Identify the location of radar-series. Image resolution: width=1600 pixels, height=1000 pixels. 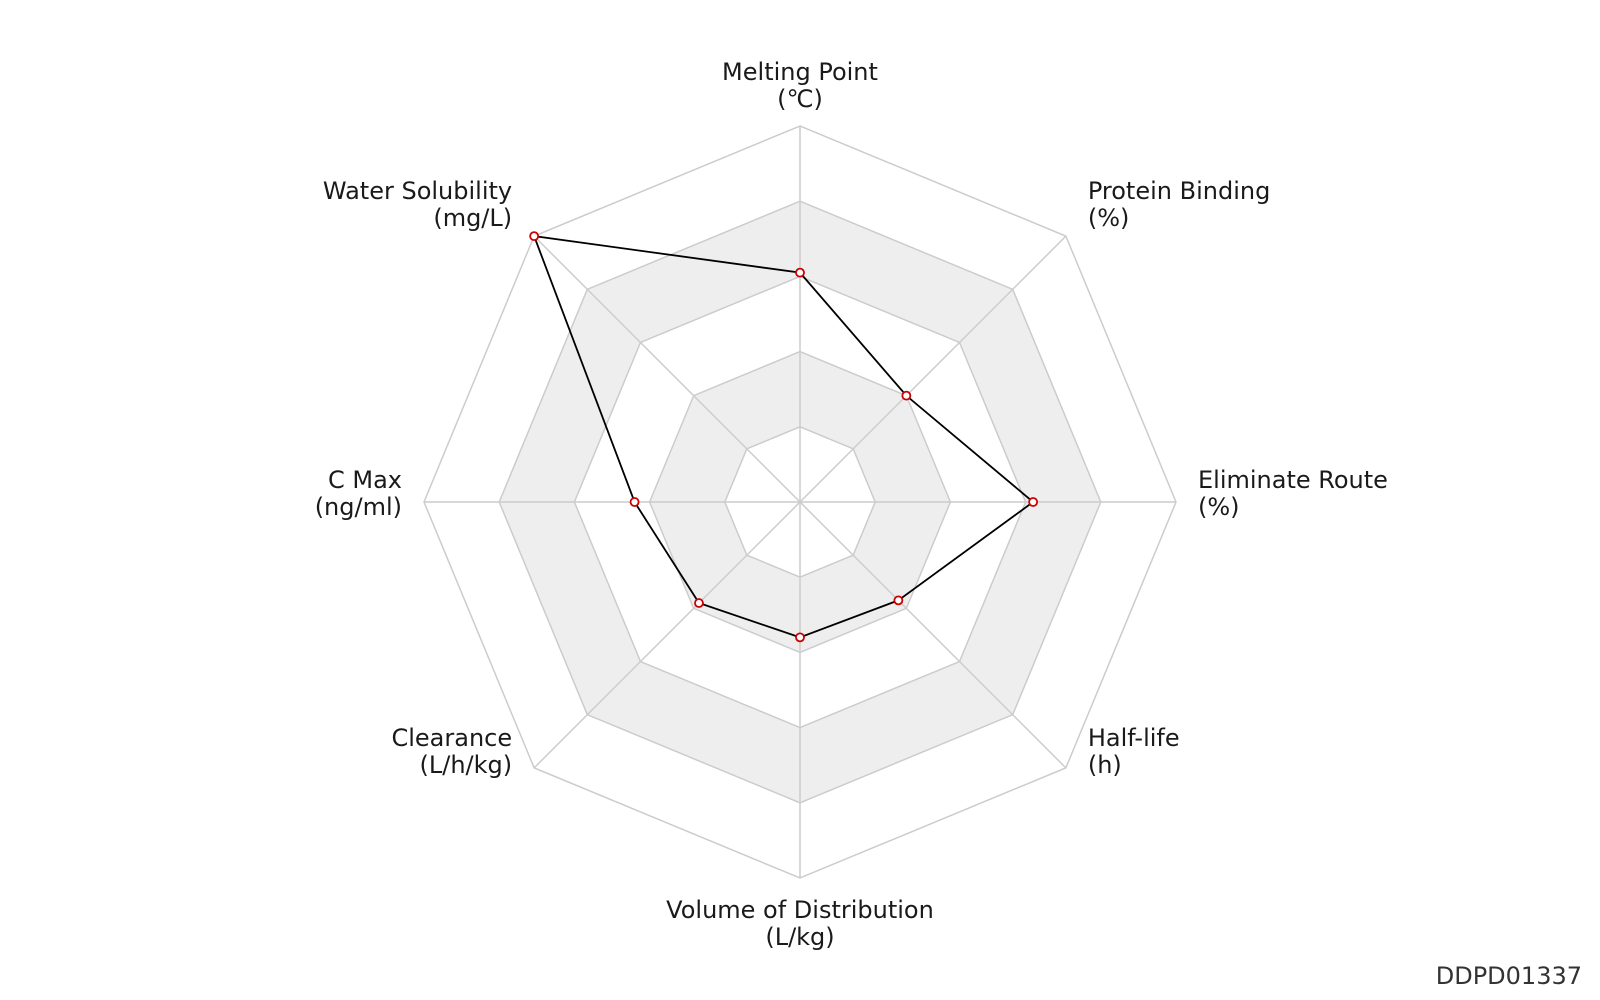
(784, 437).